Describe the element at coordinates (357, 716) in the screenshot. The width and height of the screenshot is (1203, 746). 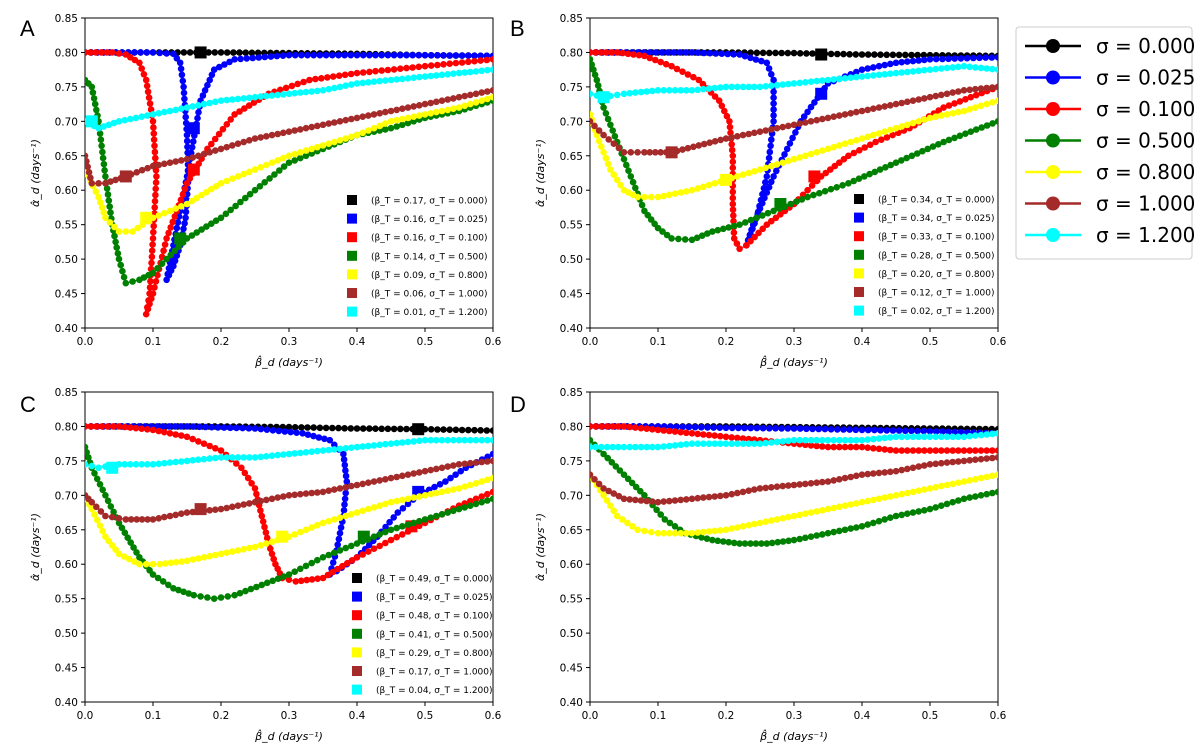
I see `x-tick-label: 0.4` at that location.